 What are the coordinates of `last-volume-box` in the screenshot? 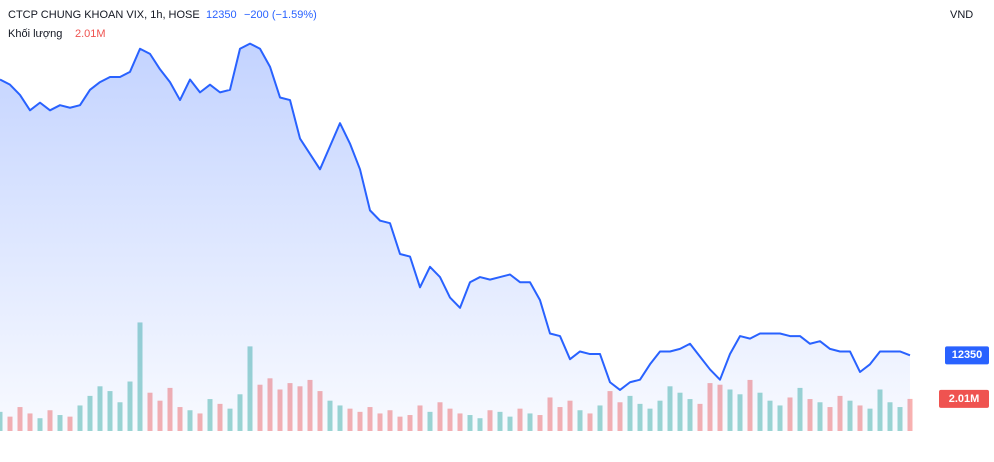 It's located at (964, 398).